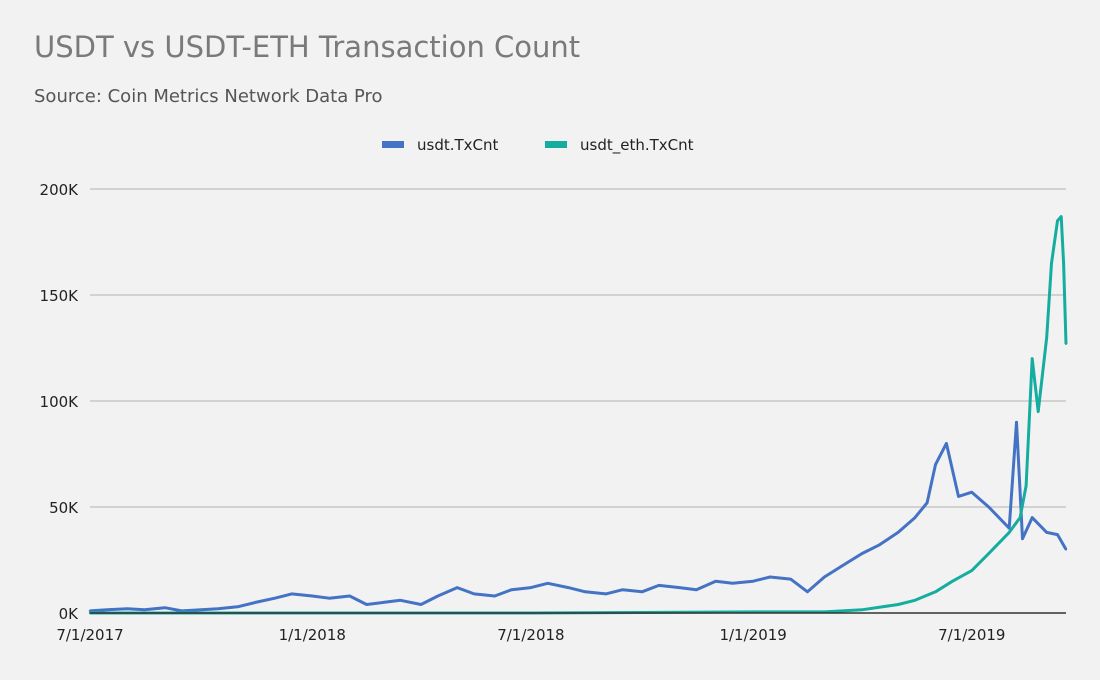  Describe the element at coordinates (971, 635) in the screenshot. I see `x-tick-label: 7/1/2019` at that location.